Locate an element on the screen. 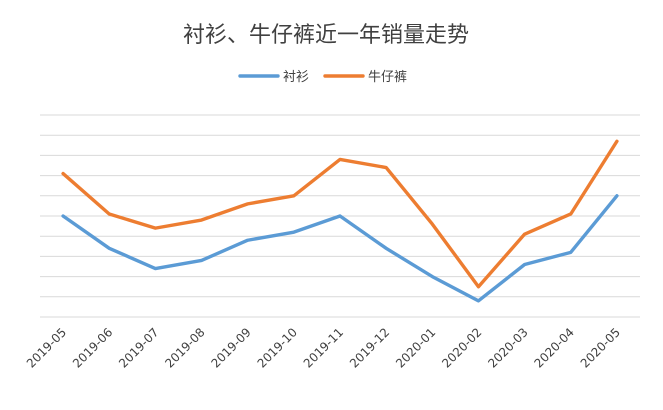  x-tick-label: 2019-11 is located at coordinates (323, 347).